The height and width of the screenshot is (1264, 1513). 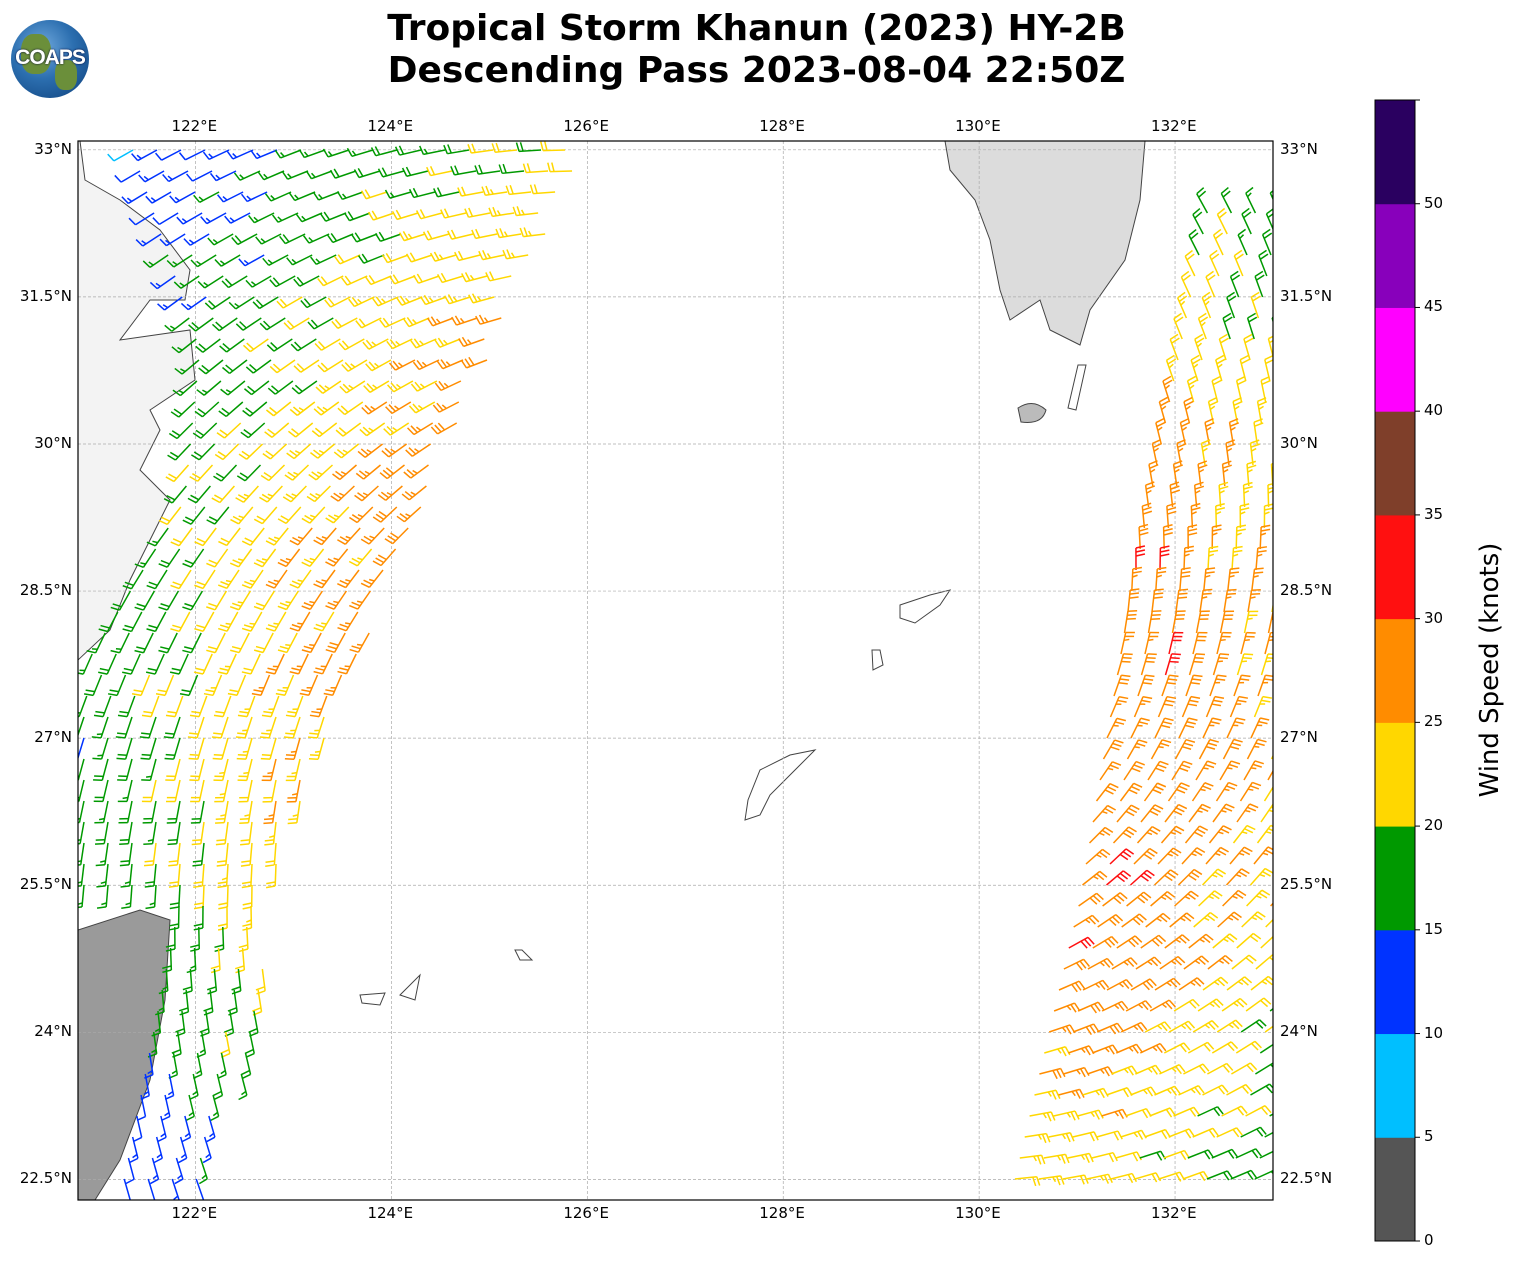 I want to click on title-line-1: Tropical Storm Khanun (2023) HY-2B, so click(x=756, y=28).